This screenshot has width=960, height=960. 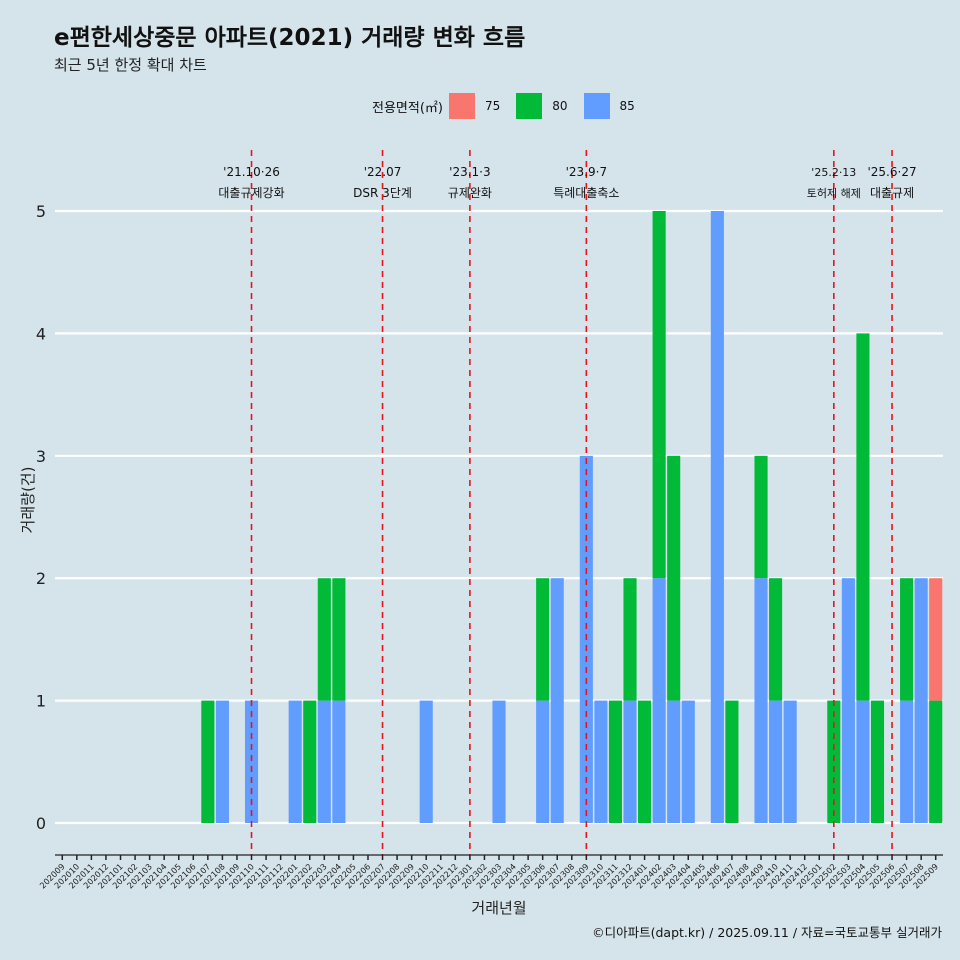 I want to click on event-label-202301: 규제완화, so click(x=470, y=193).